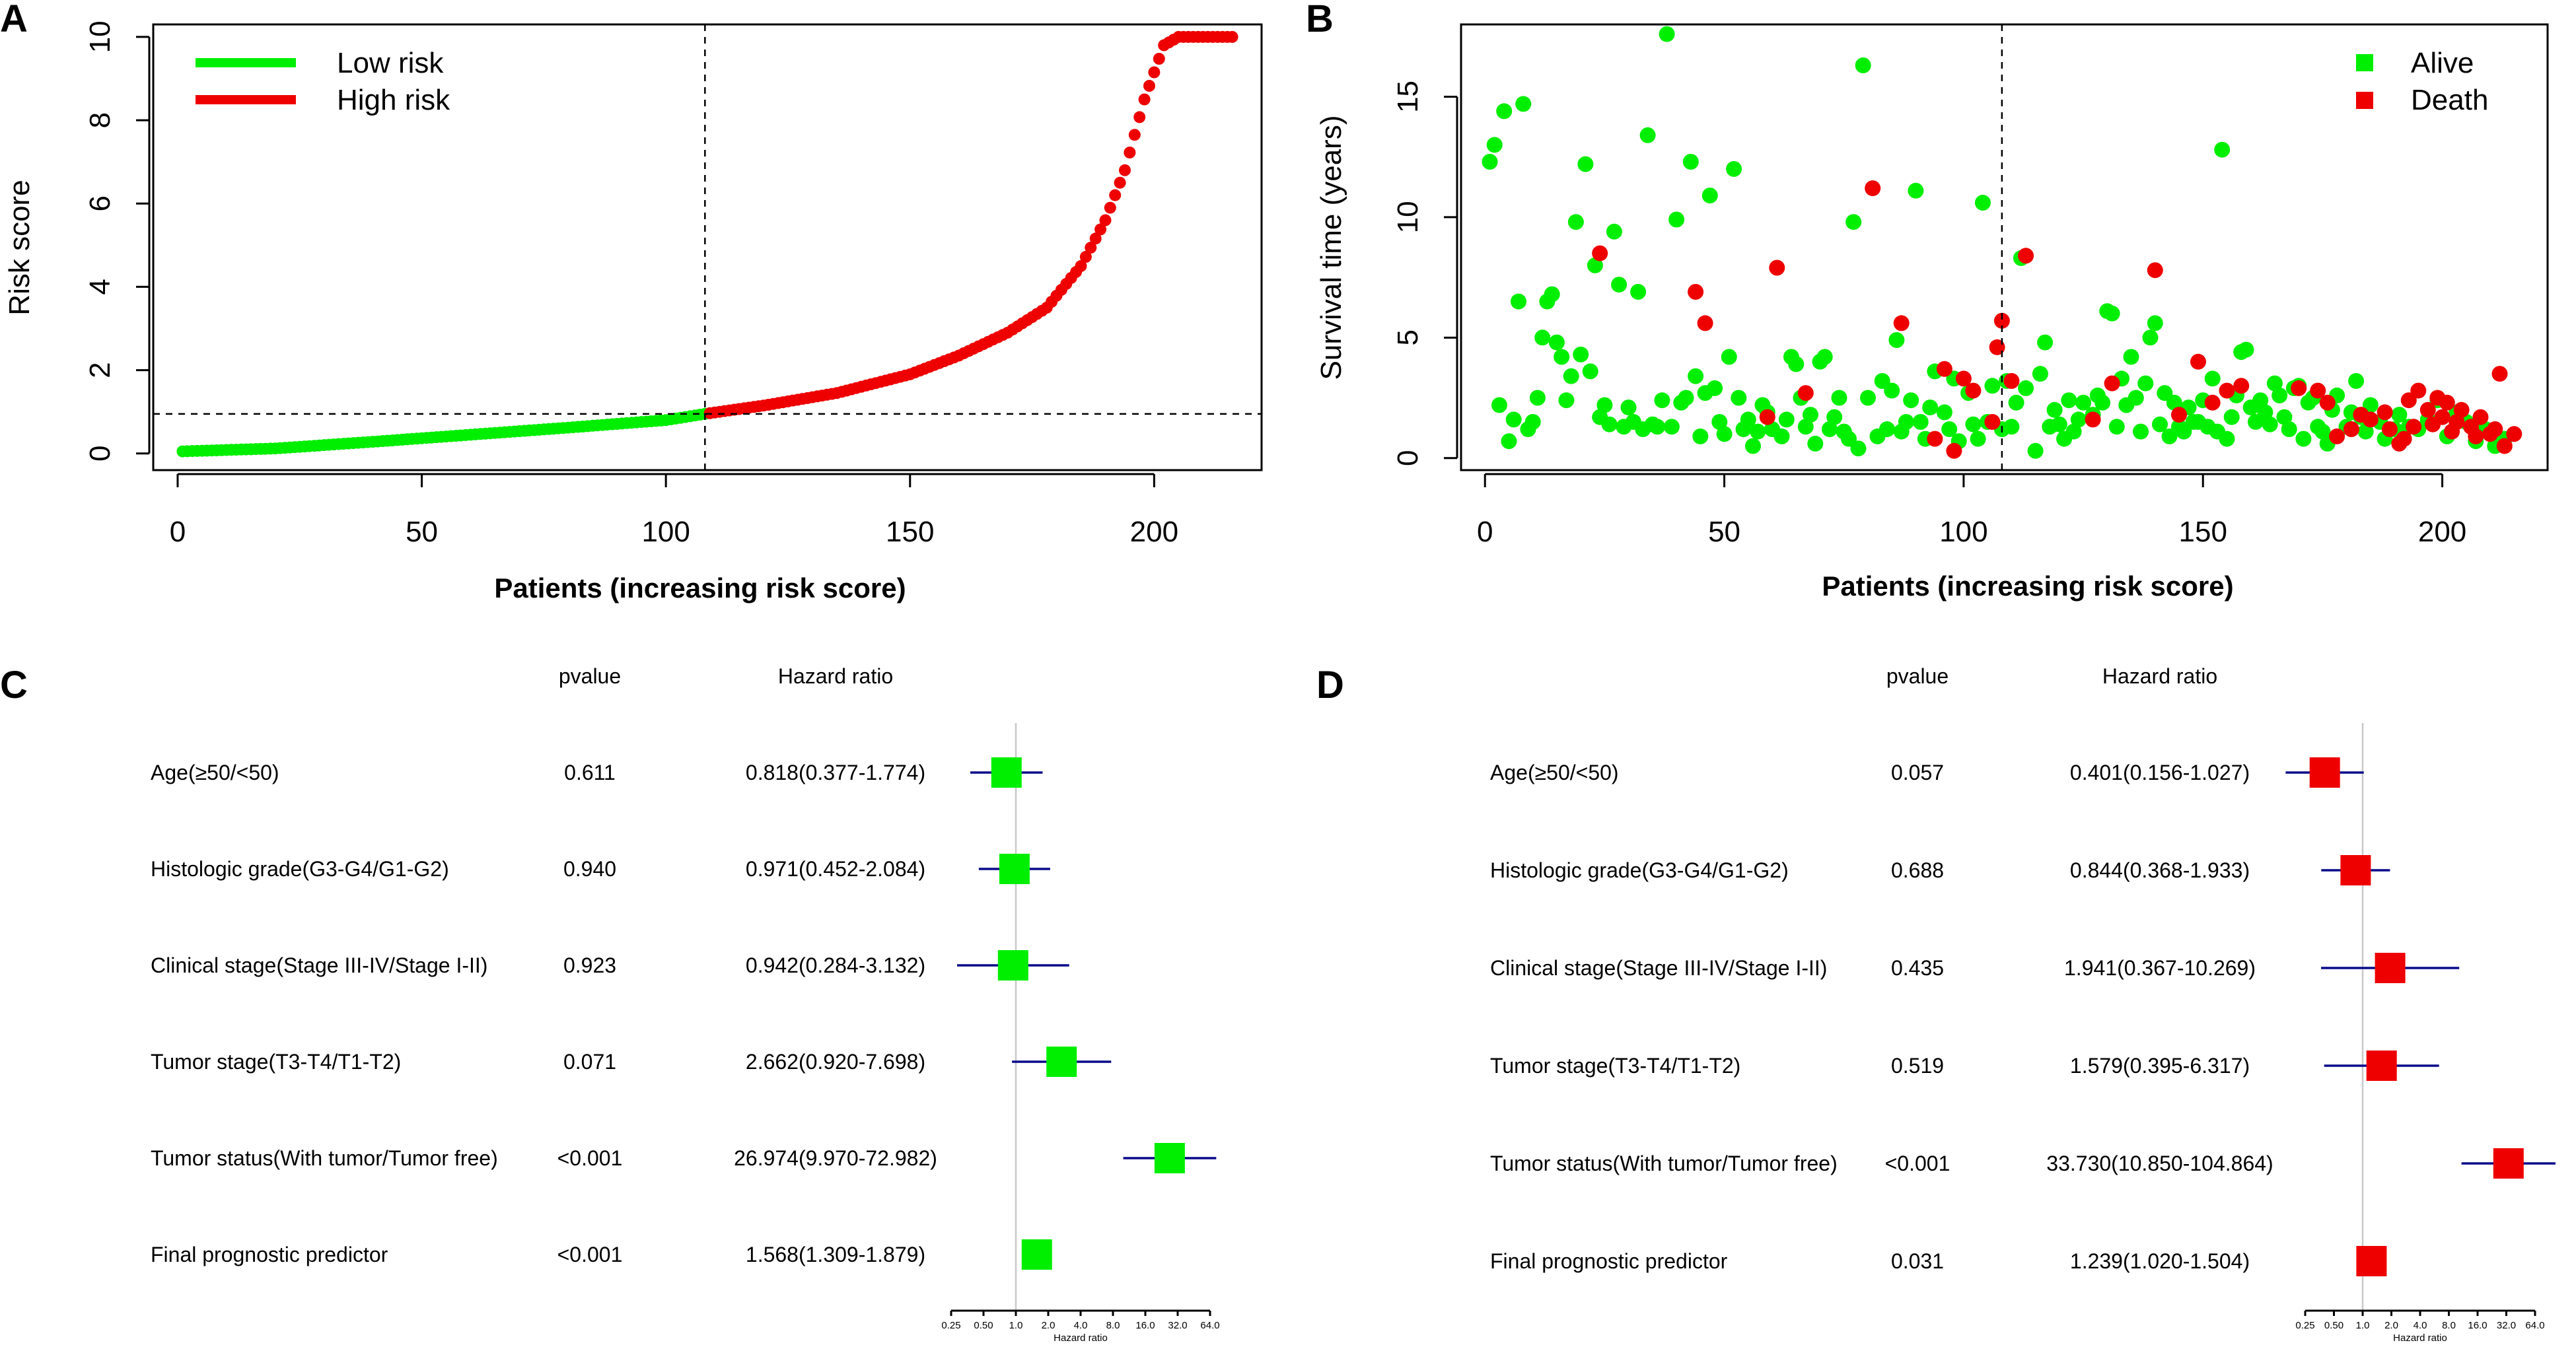  What do you see at coordinates (2160, 772) in the screenshot?
I see `d-row-hazard-ratio: 0.401(0.156-1.027)` at bounding box center [2160, 772].